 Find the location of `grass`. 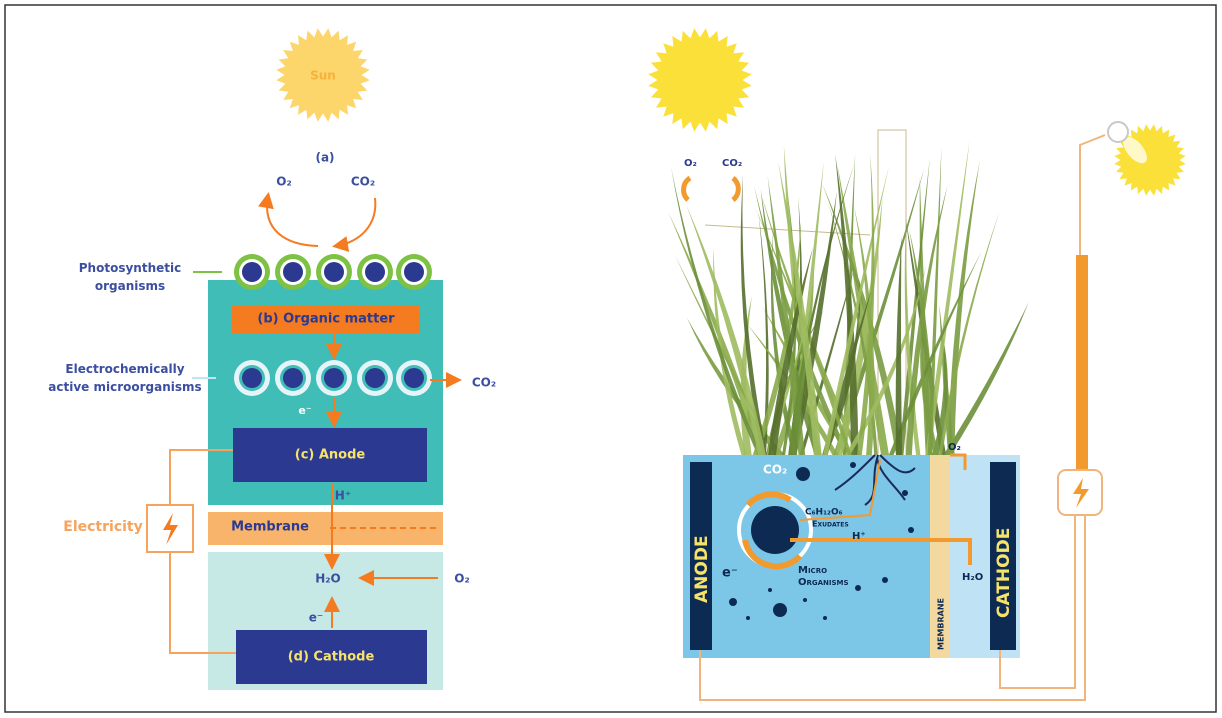

grass is located at coordinates (848, 298).